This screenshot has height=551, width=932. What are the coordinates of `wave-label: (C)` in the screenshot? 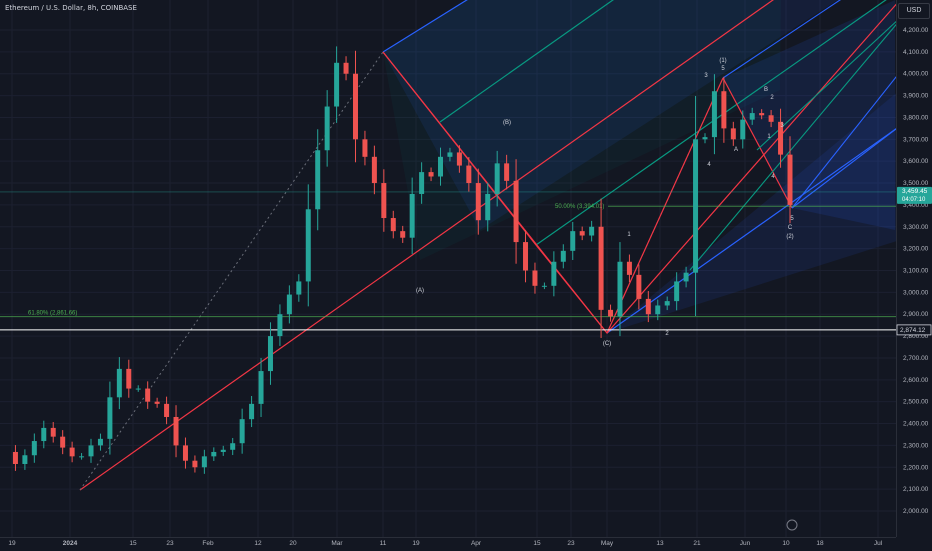 It's located at (607, 344).